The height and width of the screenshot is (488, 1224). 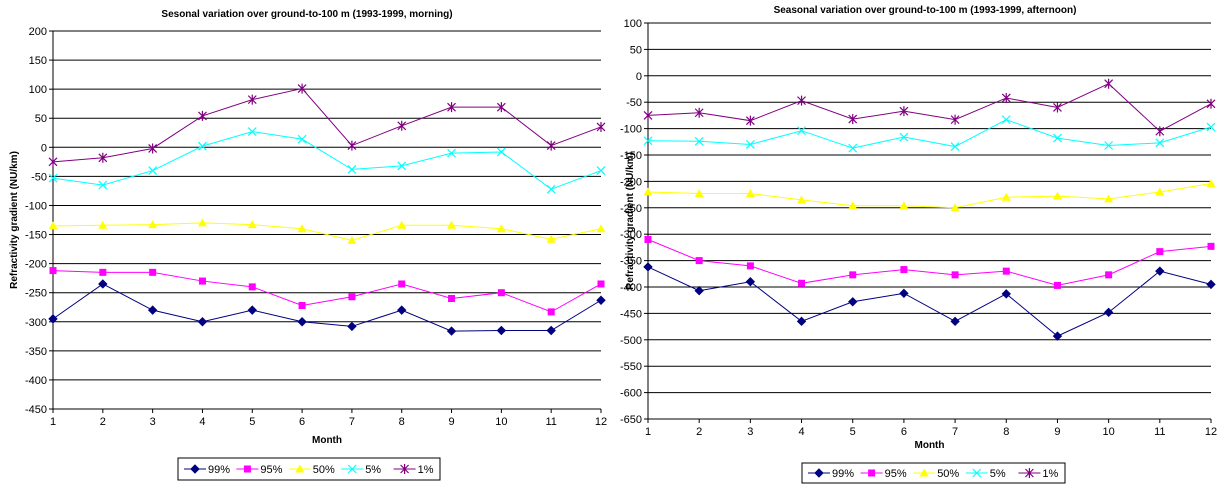 What do you see at coordinates (831, 474) in the screenshot?
I see `legend-item: 99%` at bounding box center [831, 474].